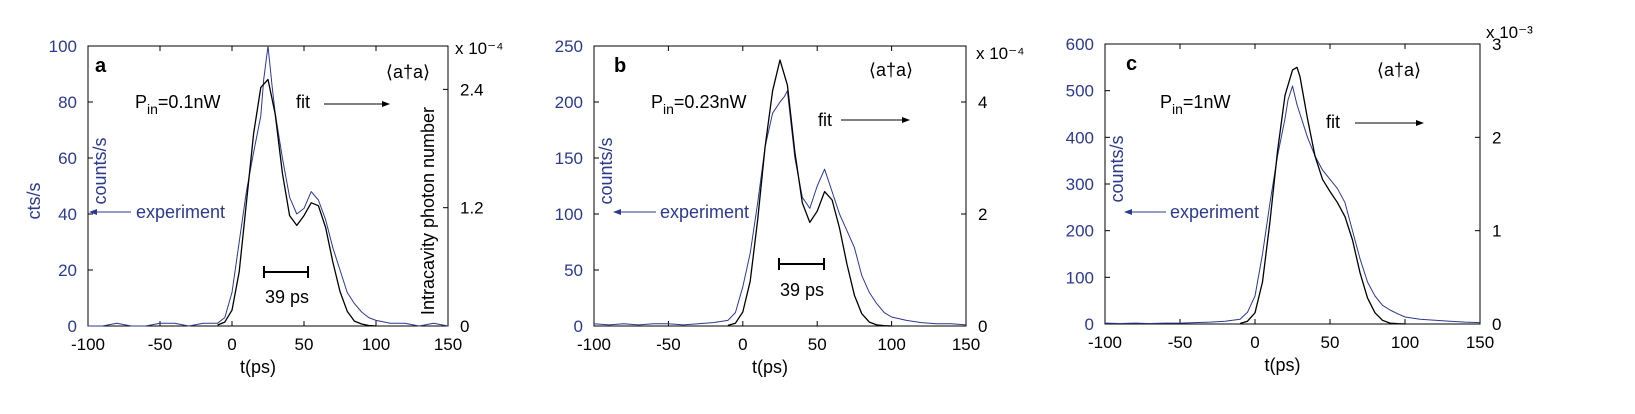 The image size is (1635, 414). I want to click on panel-b-ytick-label: 0, so click(578, 326).